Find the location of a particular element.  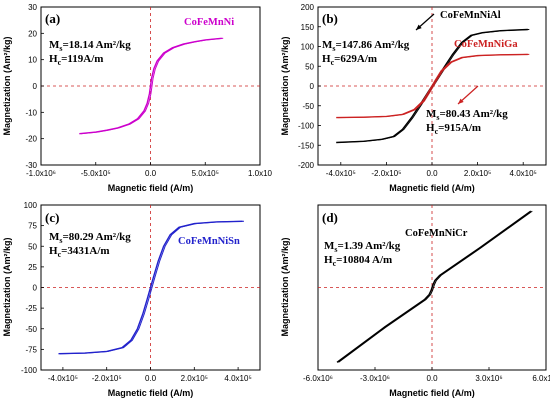

annotation-ms: Ms=147.86 Am²/kg is located at coordinates (366, 46).